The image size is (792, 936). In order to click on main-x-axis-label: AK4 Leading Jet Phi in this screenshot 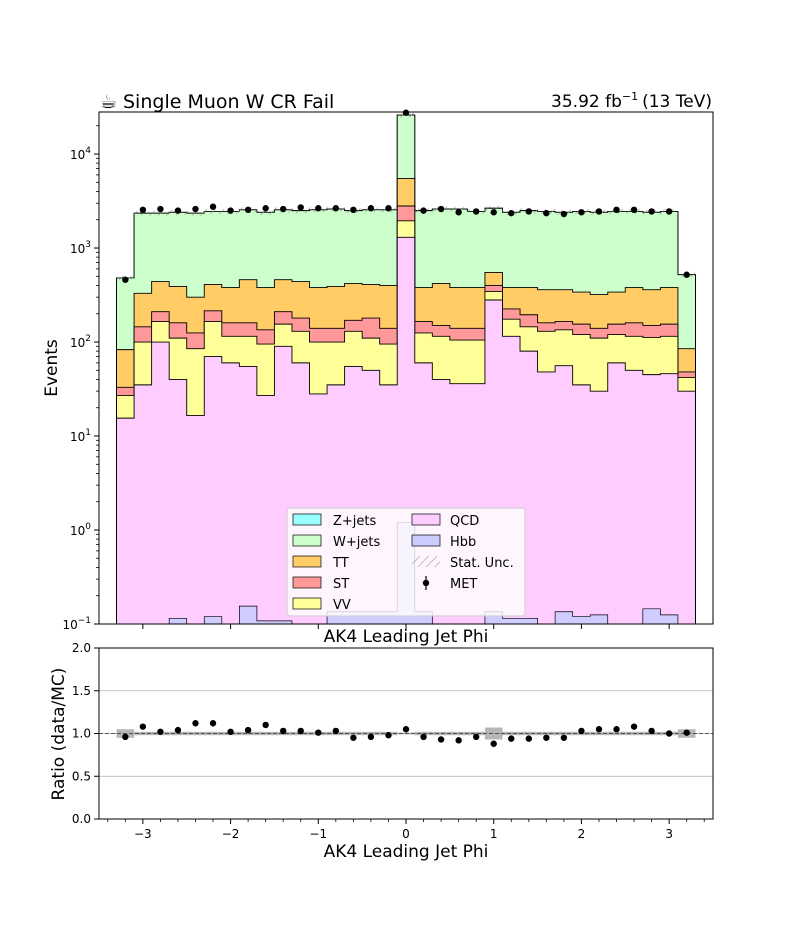, I will do `click(406, 637)`.